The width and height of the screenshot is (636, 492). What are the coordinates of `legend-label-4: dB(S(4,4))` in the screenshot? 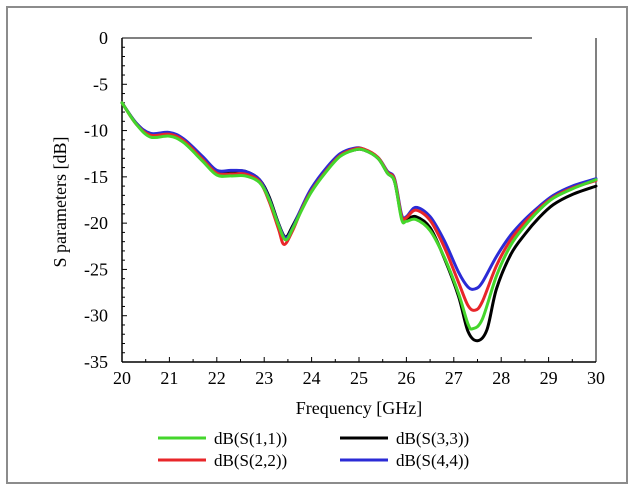 It's located at (432, 460).